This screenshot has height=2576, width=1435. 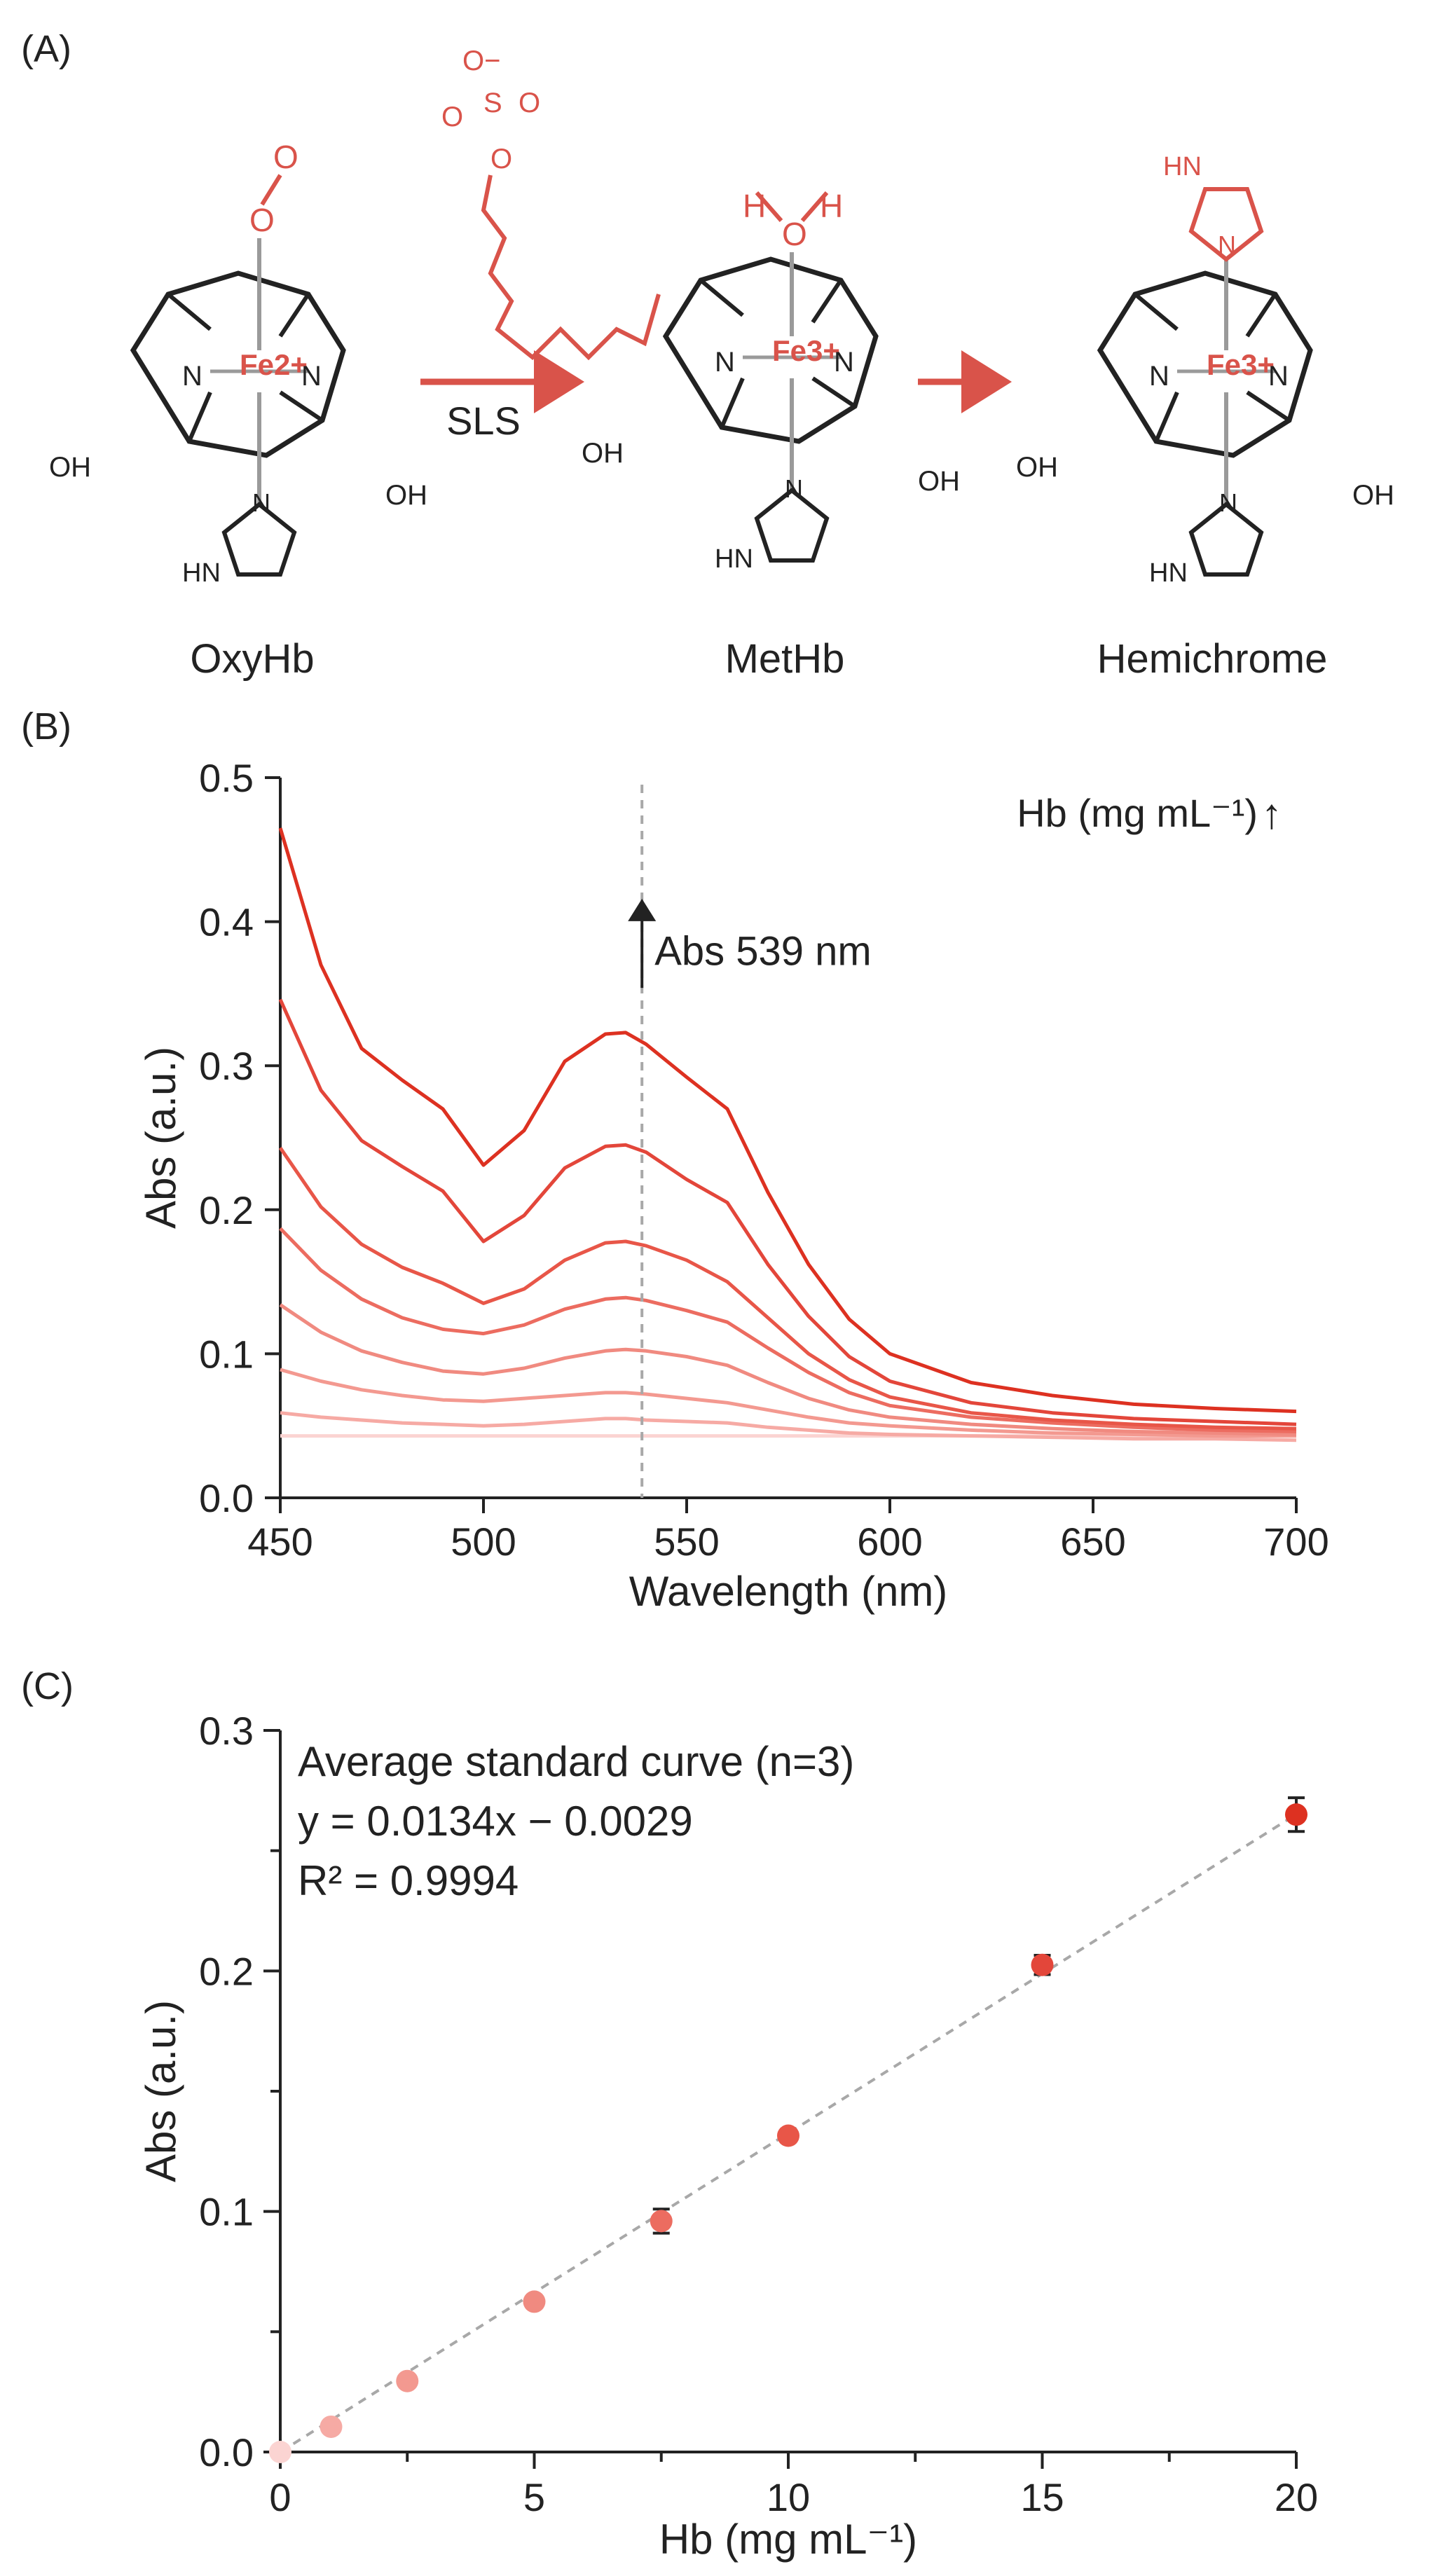 I want to click on annotation-line-3: R² = 0.9994, so click(x=408, y=1880).